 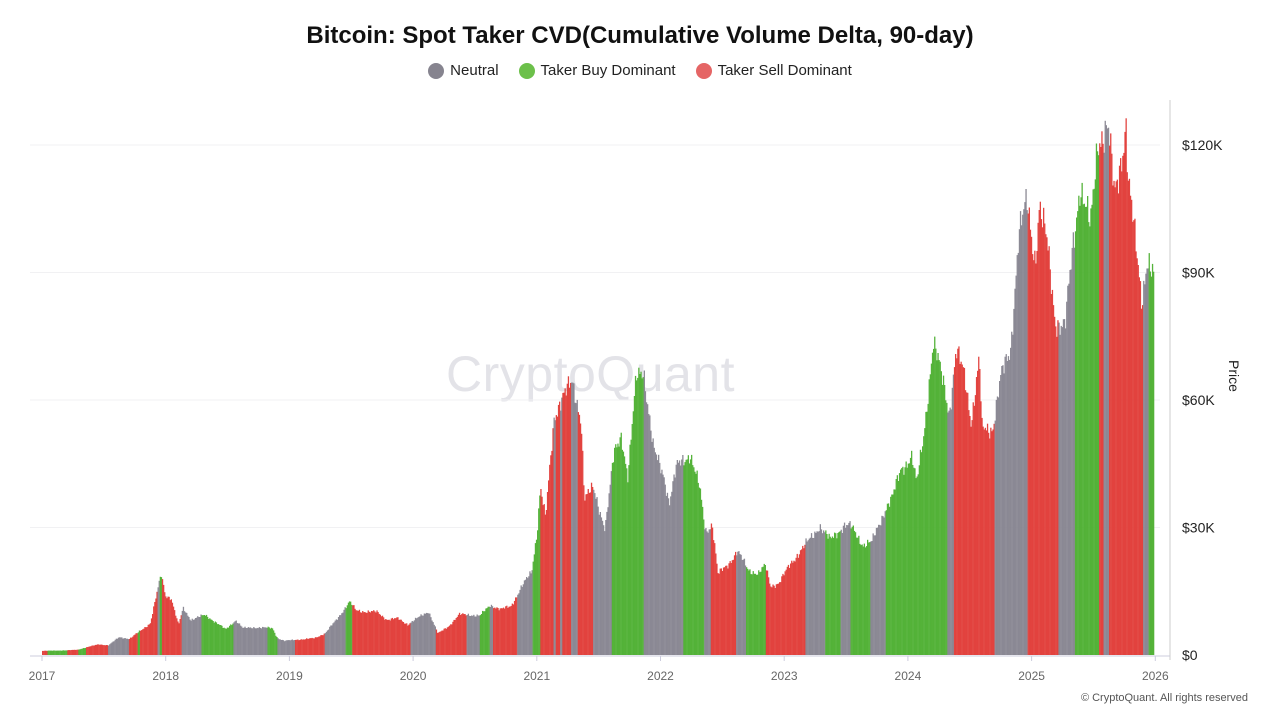 I want to click on legend-item-sell: Taker Sell Dominant, so click(x=773, y=70).